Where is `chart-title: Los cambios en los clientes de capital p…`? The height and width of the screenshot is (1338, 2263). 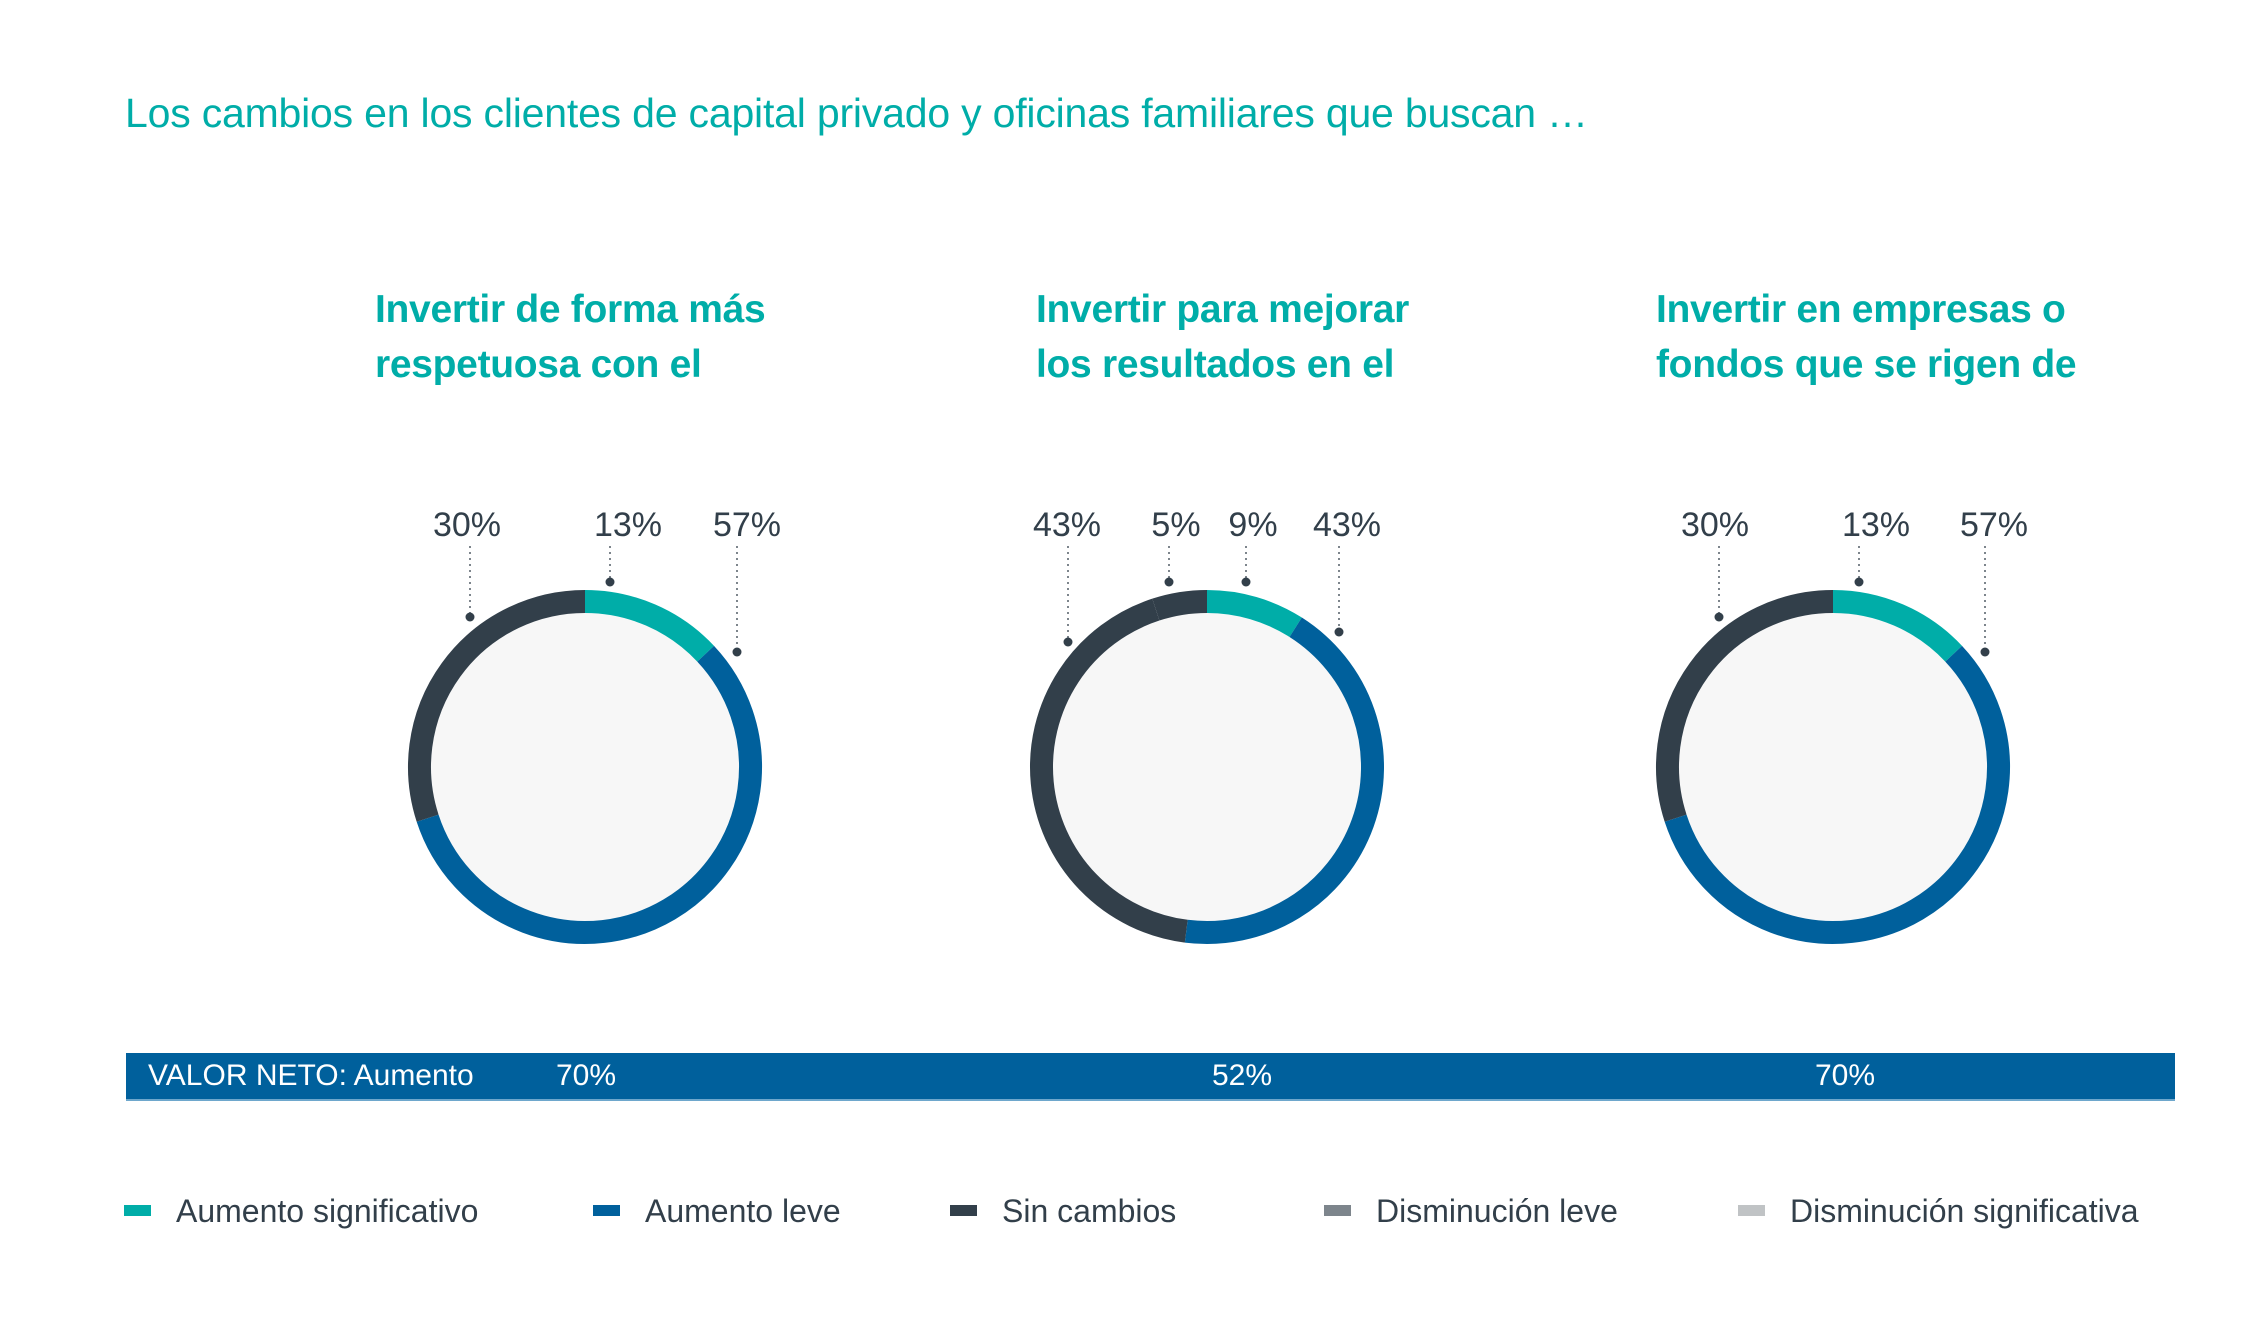 chart-title: Los cambios en los clientes de capital p… is located at coordinates (856, 113).